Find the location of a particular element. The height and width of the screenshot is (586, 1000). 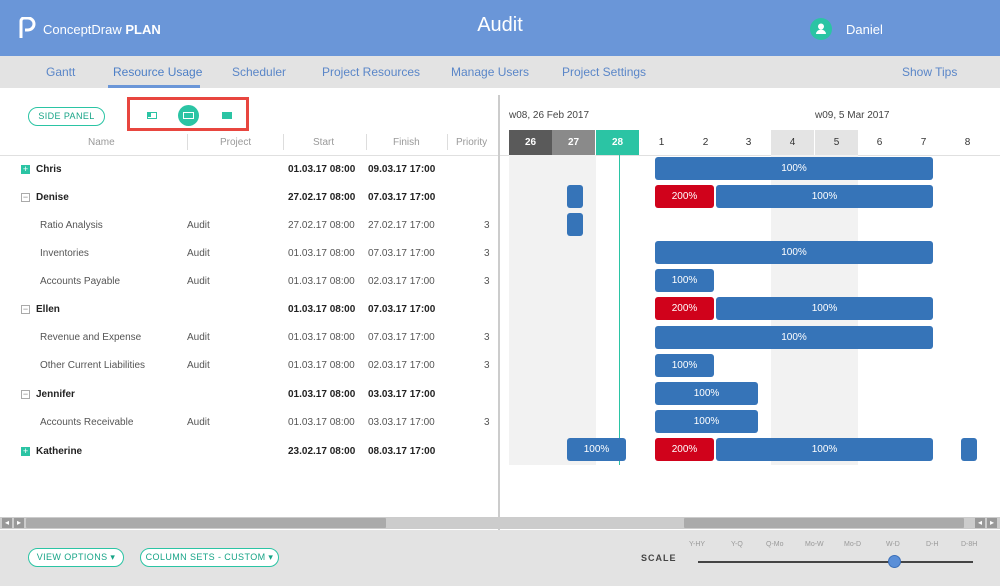

tab-gantt: Gantt is located at coordinates (61, 72).